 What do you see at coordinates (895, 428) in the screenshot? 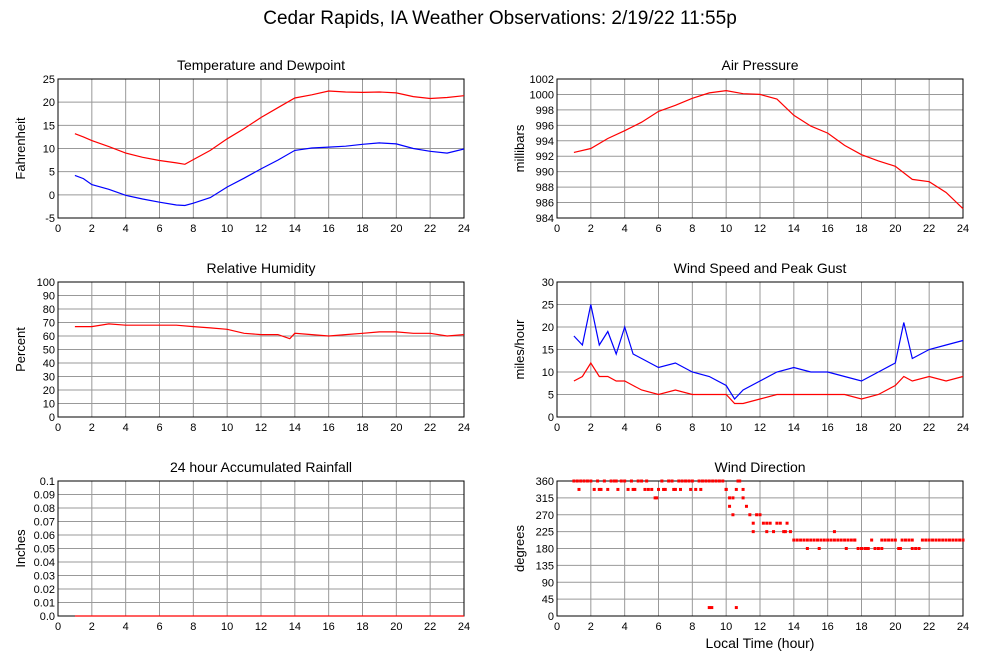
I see `x-tick-label: 20` at bounding box center [895, 428].